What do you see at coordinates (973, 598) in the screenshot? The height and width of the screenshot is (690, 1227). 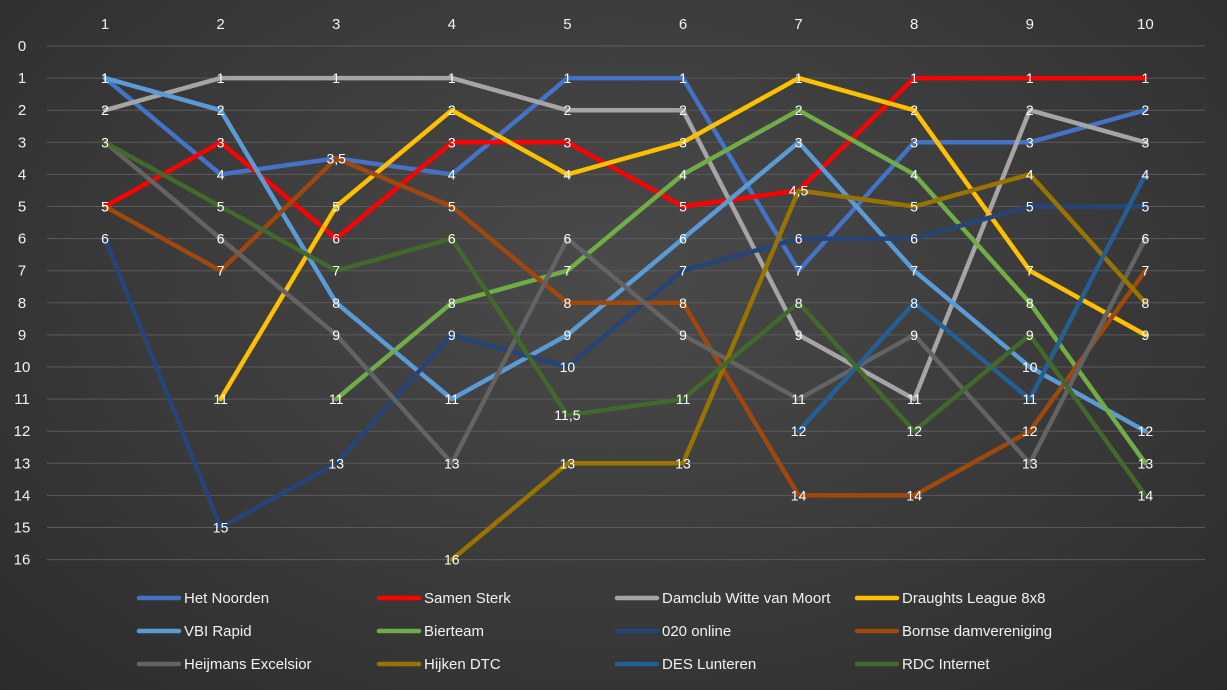 I see `legend-label: Draughts League 8x8` at bounding box center [973, 598].